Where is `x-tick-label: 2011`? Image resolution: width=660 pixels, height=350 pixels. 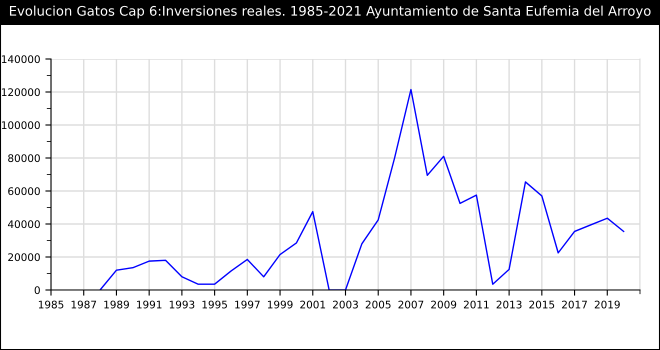
x-tick-label: 2011 is located at coordinates (476, 304).